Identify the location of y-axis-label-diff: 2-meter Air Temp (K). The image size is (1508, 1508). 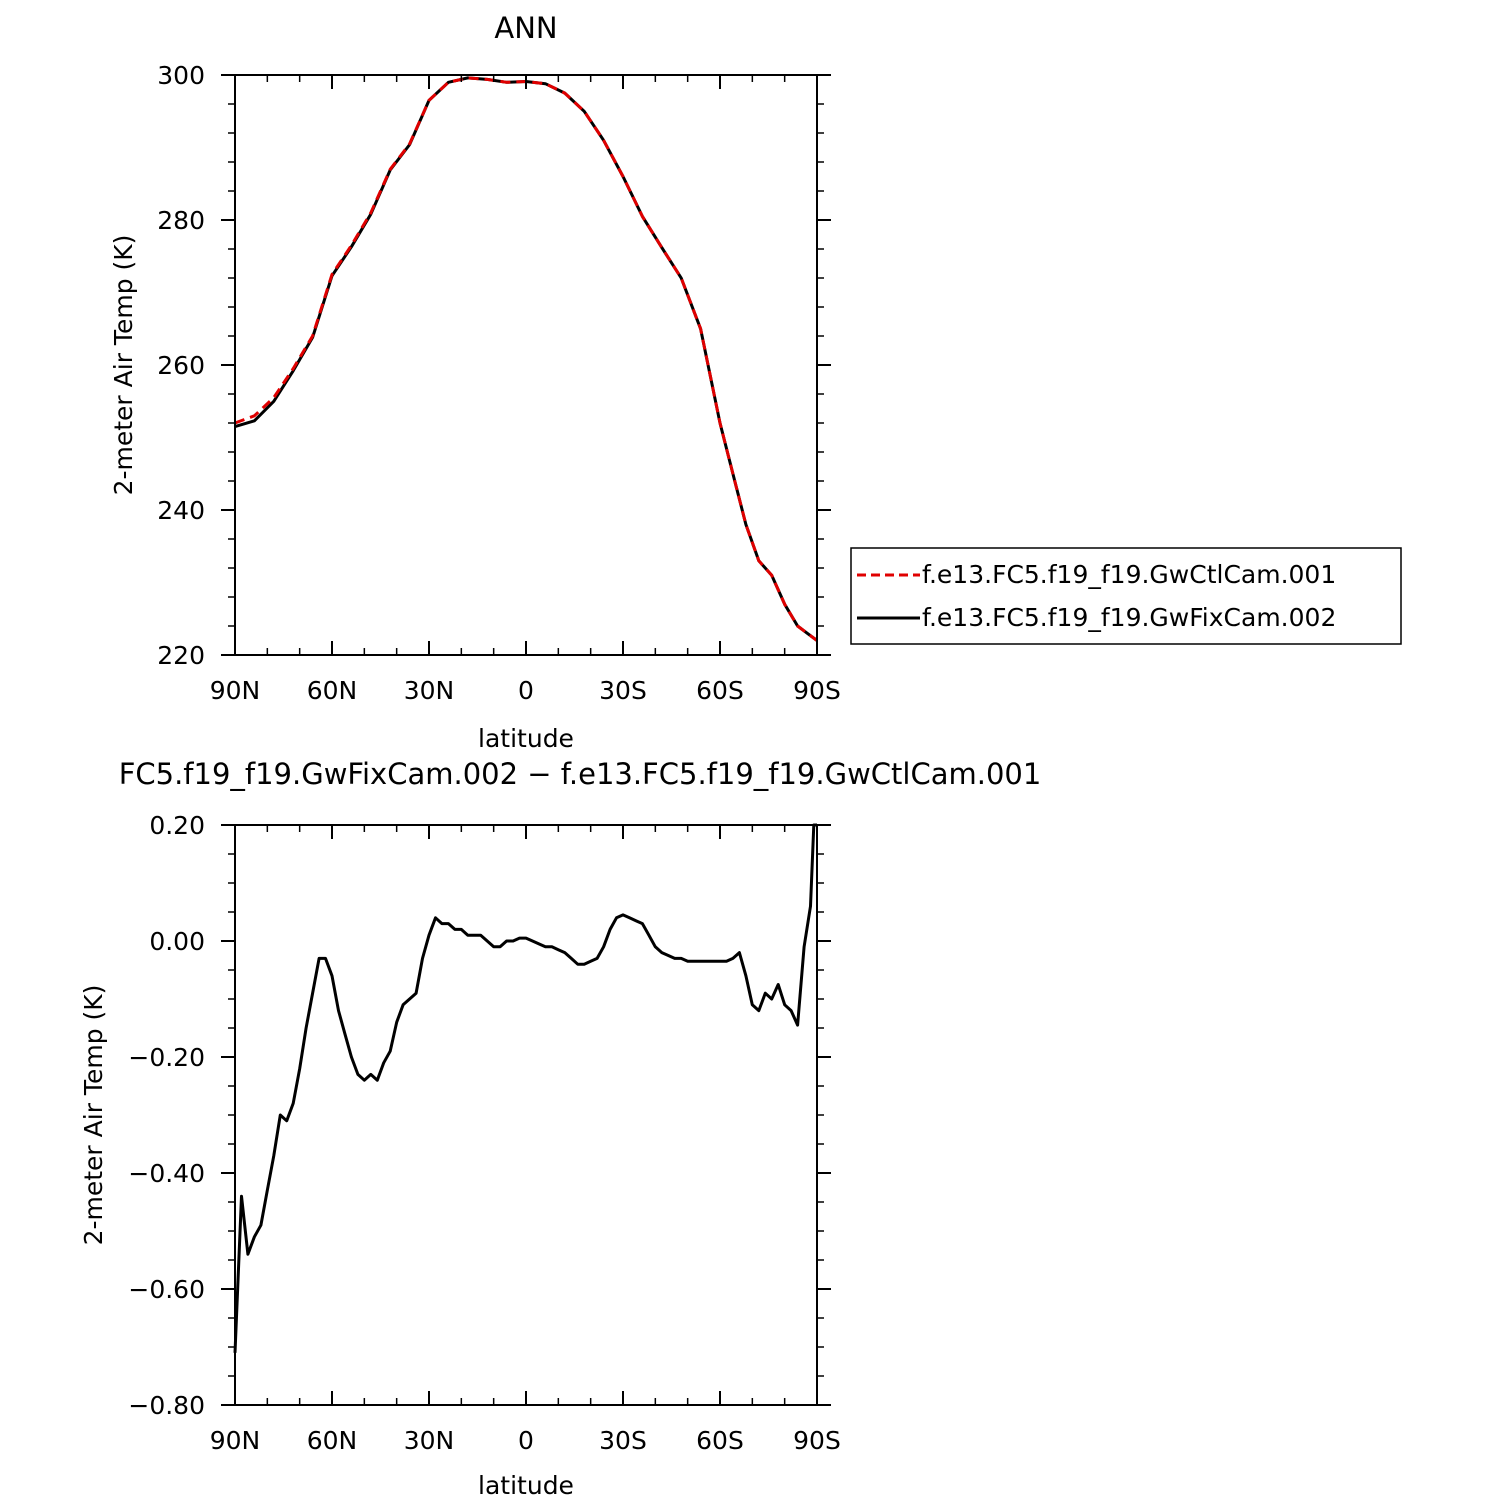
(93, 1115).